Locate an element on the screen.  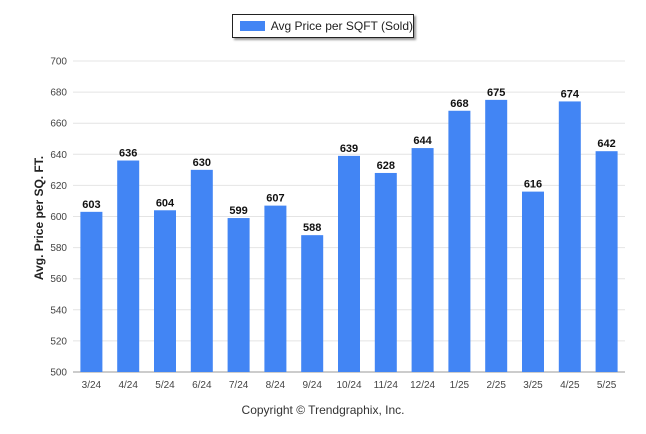
x-tick-label: 2/25 is located at coordinates (496, 385).